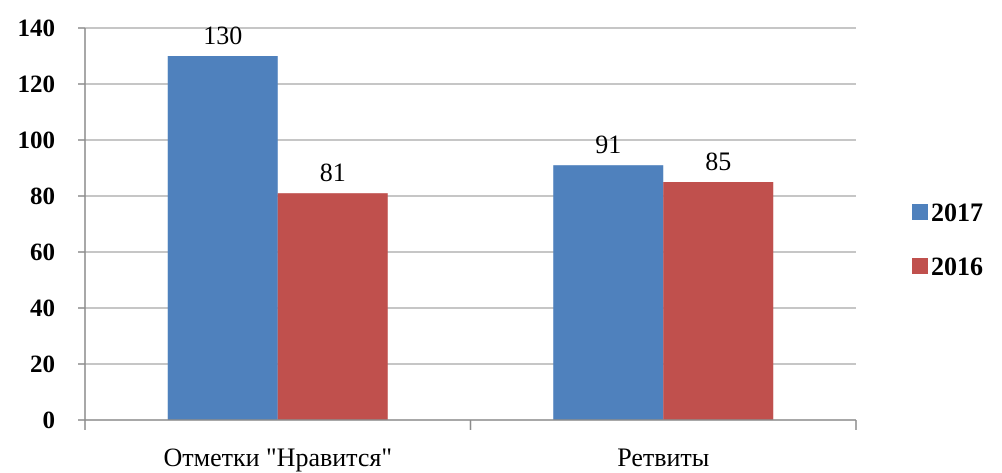 This screenshot has height=473, width=1002. Describe the element at coordinates (333, 172) in the screenshot. I see `data-label: 81` at that location.